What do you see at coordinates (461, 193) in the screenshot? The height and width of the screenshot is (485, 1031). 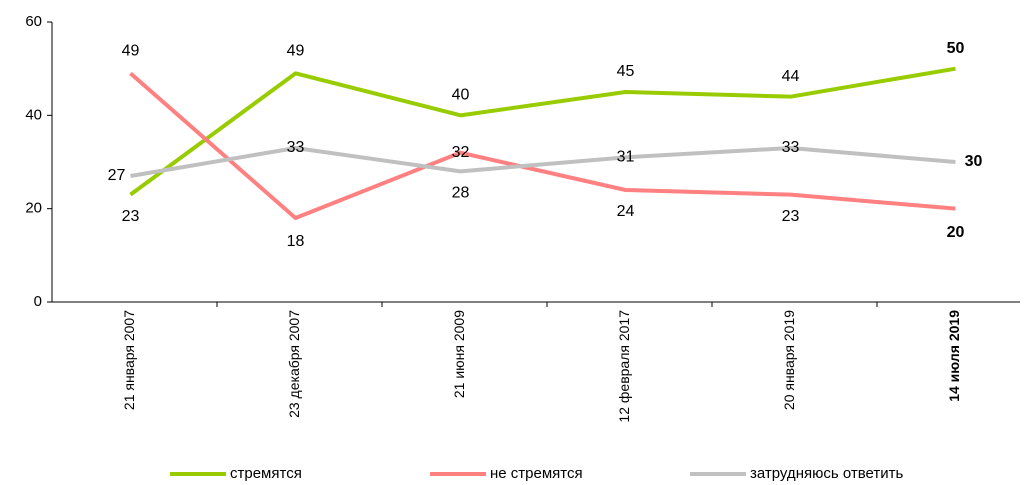 I see `data-label: 28` at bounding box center [461, 193].